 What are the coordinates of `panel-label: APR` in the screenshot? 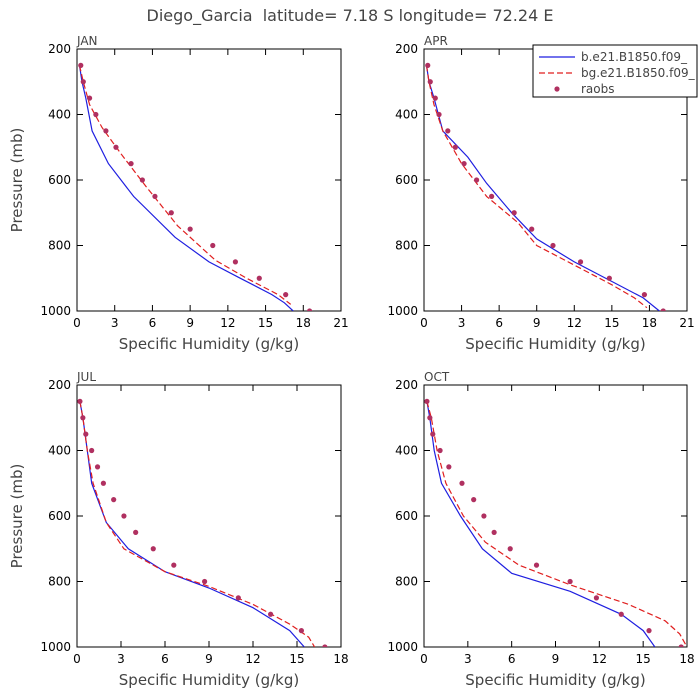 It's located at (436, 41).